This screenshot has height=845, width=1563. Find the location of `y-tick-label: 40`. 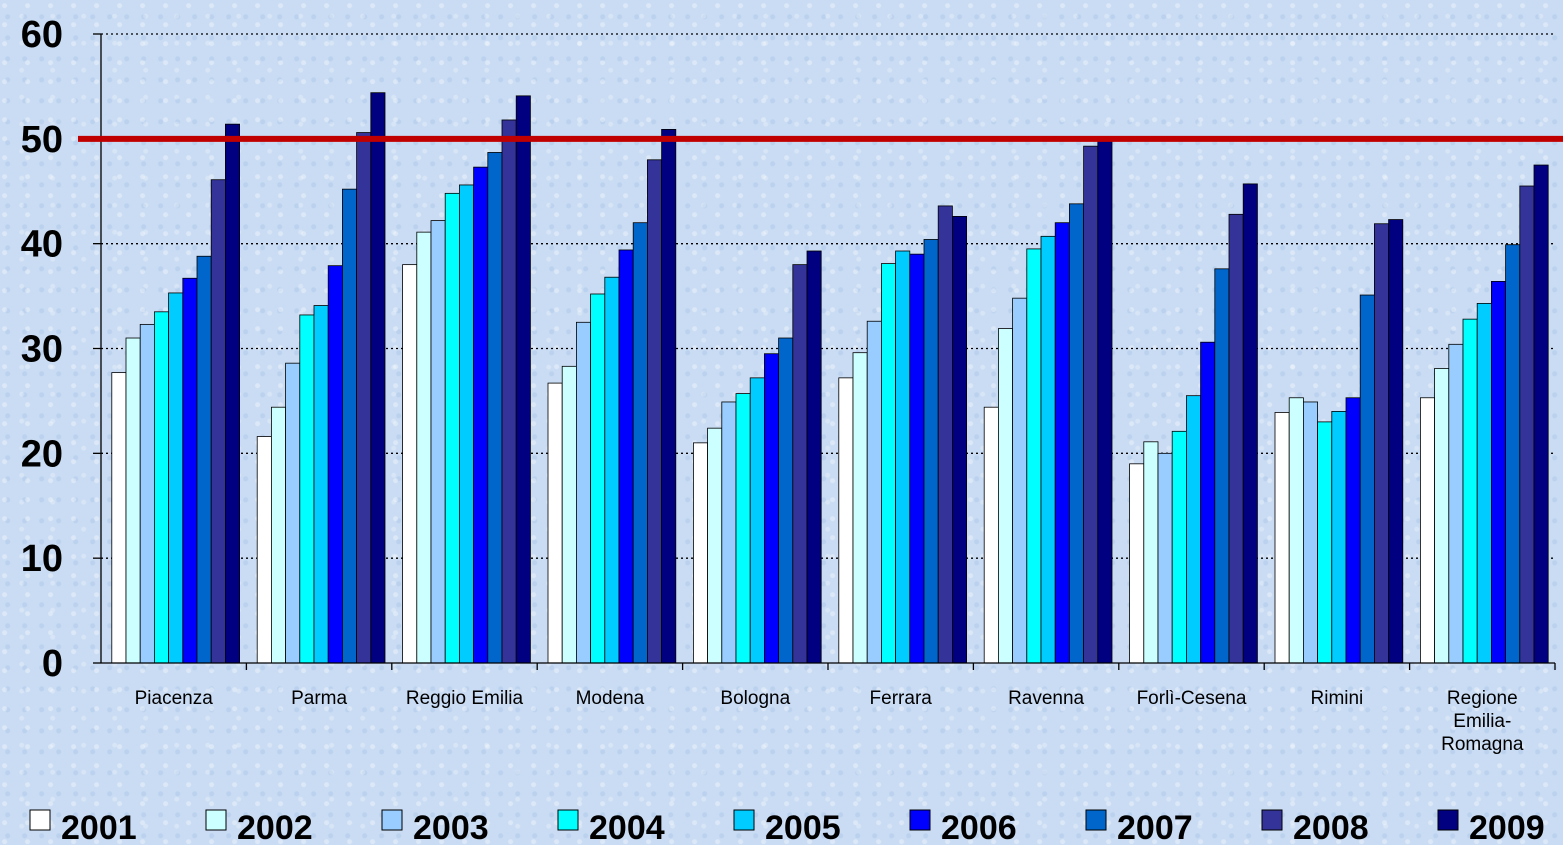

y-tick-label: 40 is located at coordinates (42, 245).